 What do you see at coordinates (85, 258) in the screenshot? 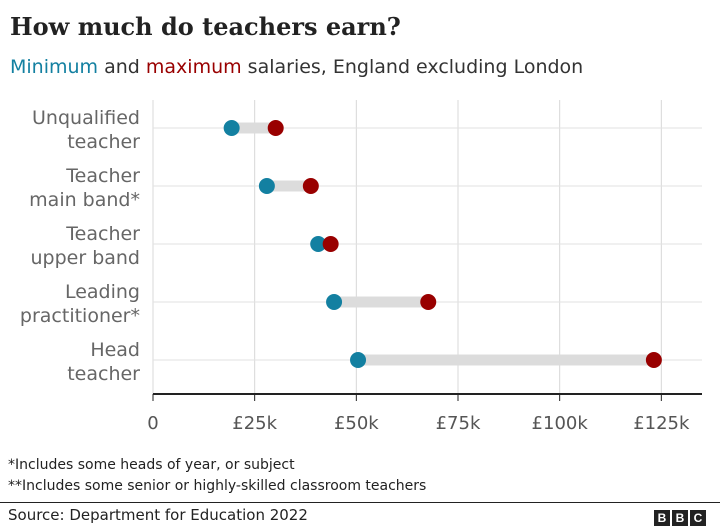
I see `category-label: upper band` at bounding box center [85, 258].